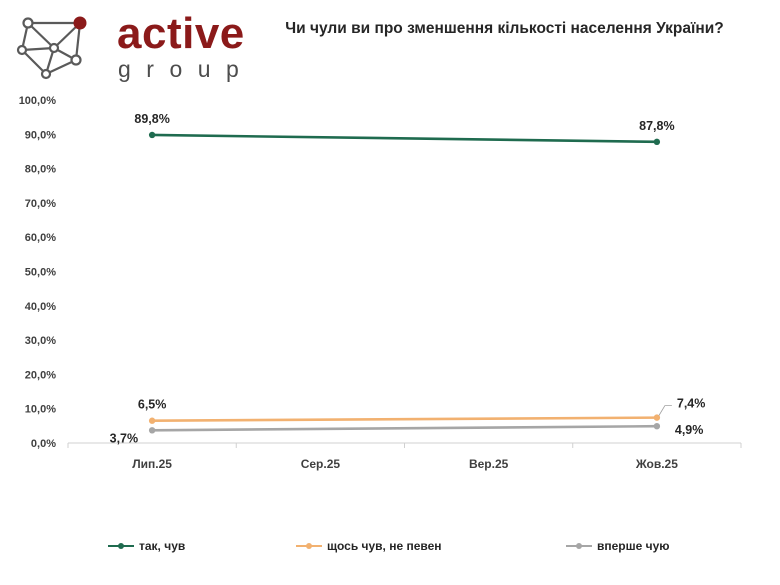 This screenshot has width=780, height=585. Describe the element at coordinates (40, 410) in the screenshot. I see `y-tick-label: 10,0%` at that location.